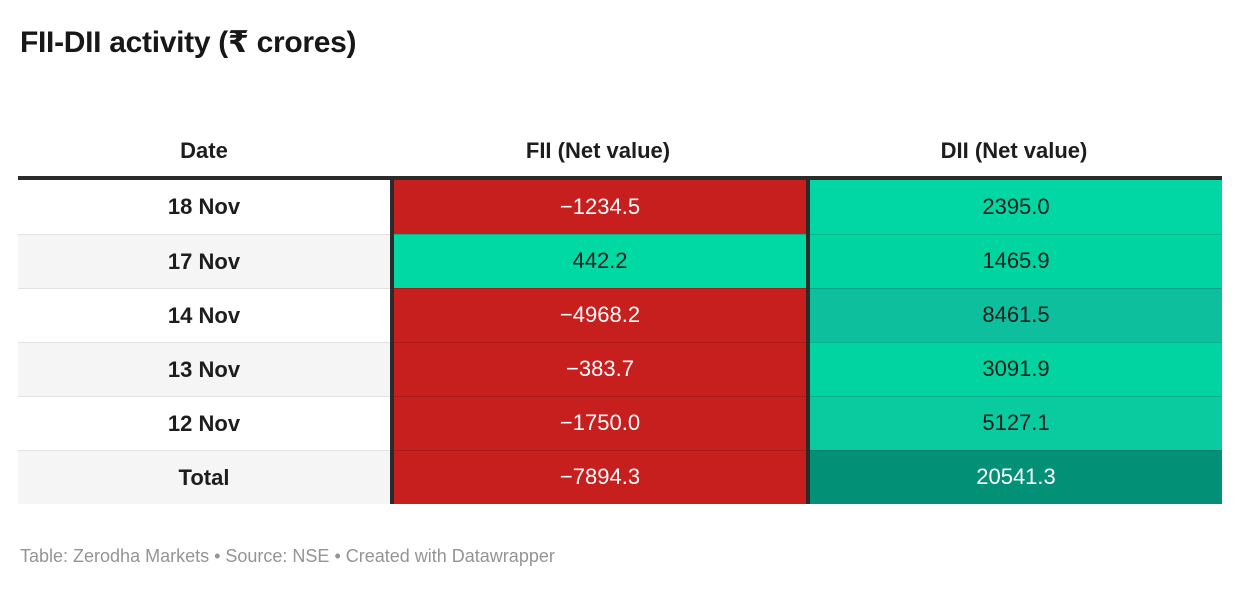 This screenshot has height=592, width=1240. I want to click on table-row: 14 Nov −4968.2 8461.5, so click(620, 315).